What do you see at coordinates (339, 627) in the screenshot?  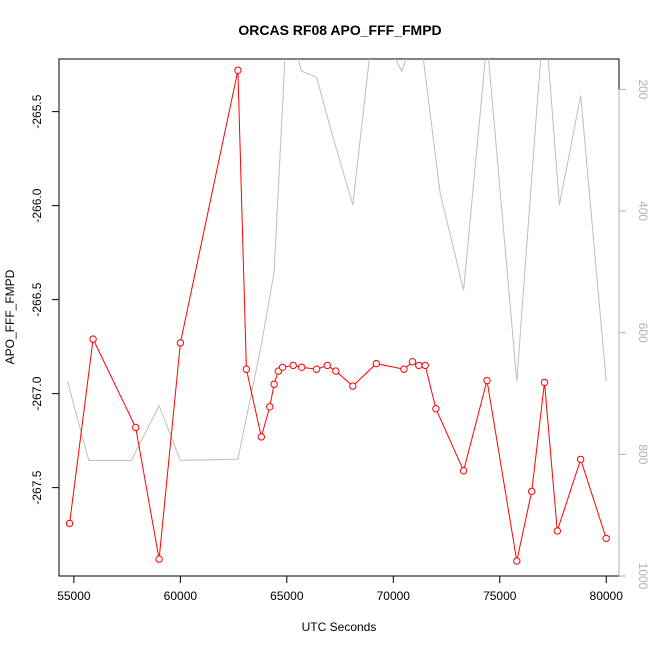 I see `x-axis-label: UTC Seconds` at bounding box center [339, 627].